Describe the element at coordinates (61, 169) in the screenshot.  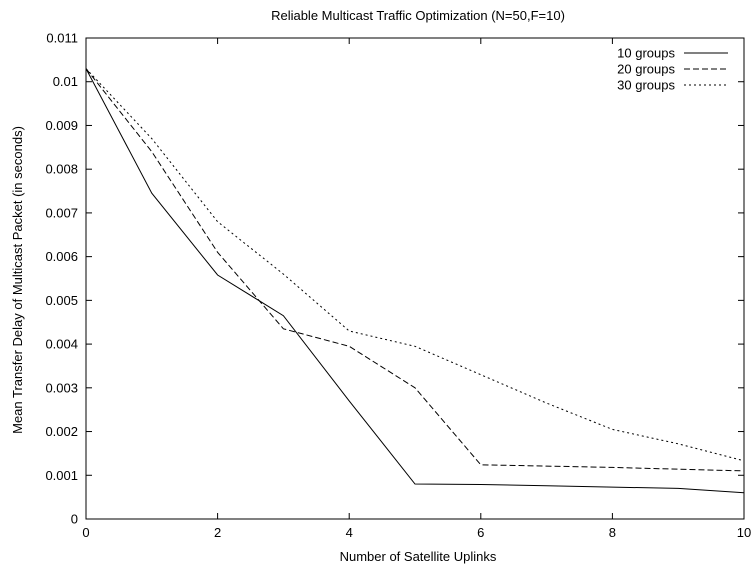
I see `y-tick-label: 0.008` at that location.